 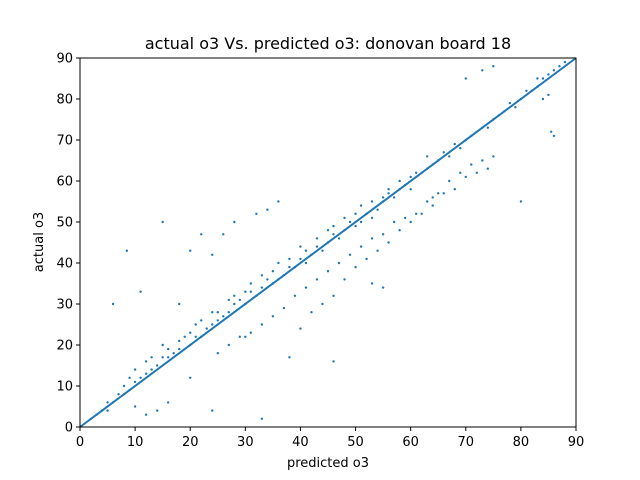 What do you see at coordinates (245, 442) in the screenshot?
I see `x-tick-label: 30` at bounding box center [245, 442].